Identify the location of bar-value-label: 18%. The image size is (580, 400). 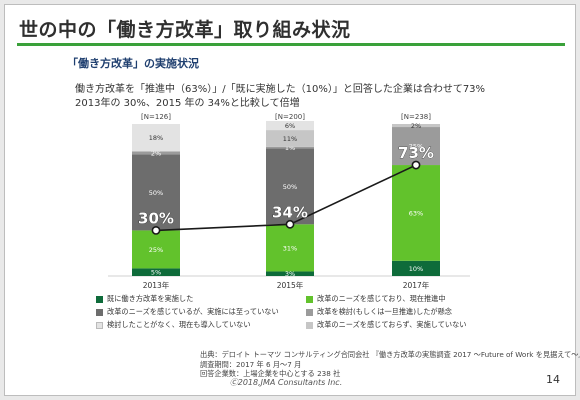
(156, 138).